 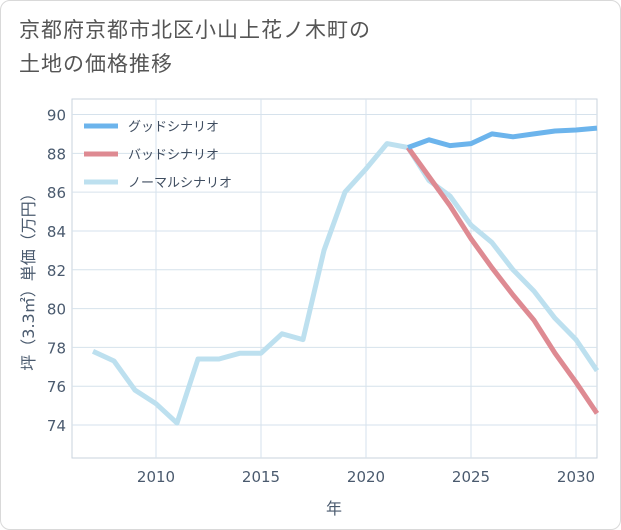 What do you see at coordinates (576, 477) in the screenshot?
I see `x-tick-label: 2030` at bounding box center [576, 477].